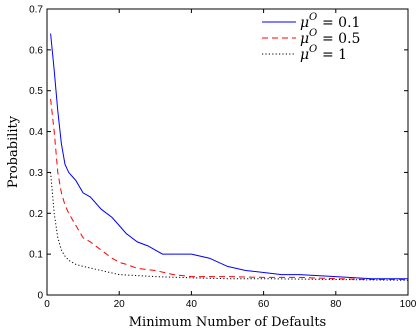 The image size is (416, 330). I want to click on x-tick-label: 20, so click(120, 304).